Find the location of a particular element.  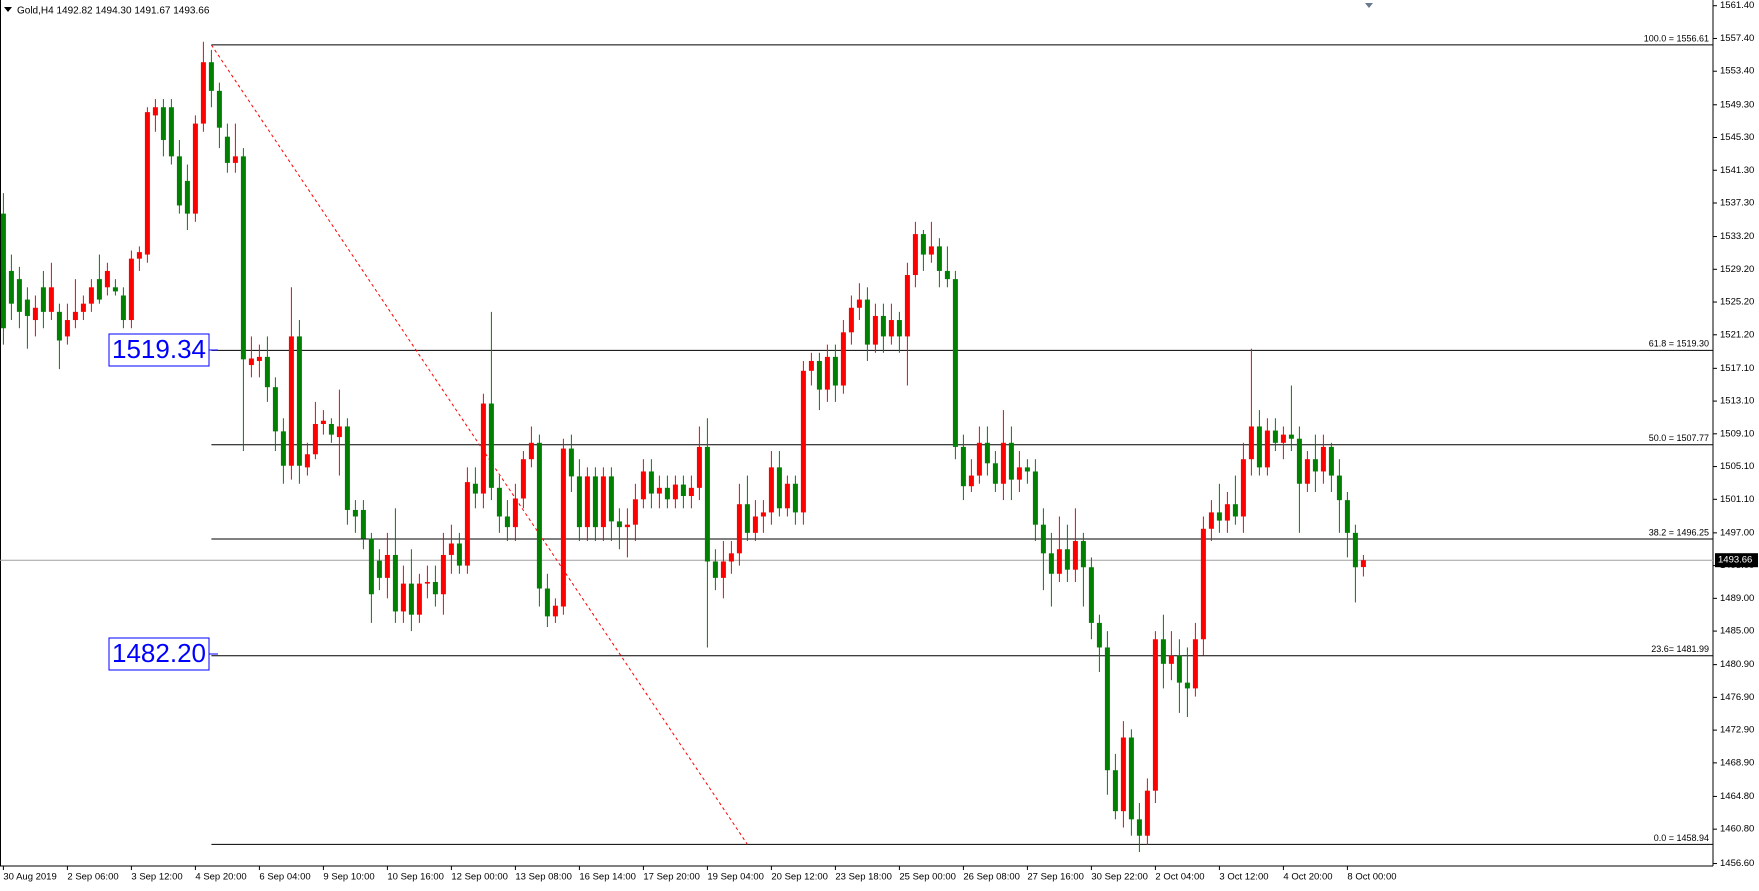

fibo-label: 23.6= 1481.99 is located at coordinates (1680, 649).